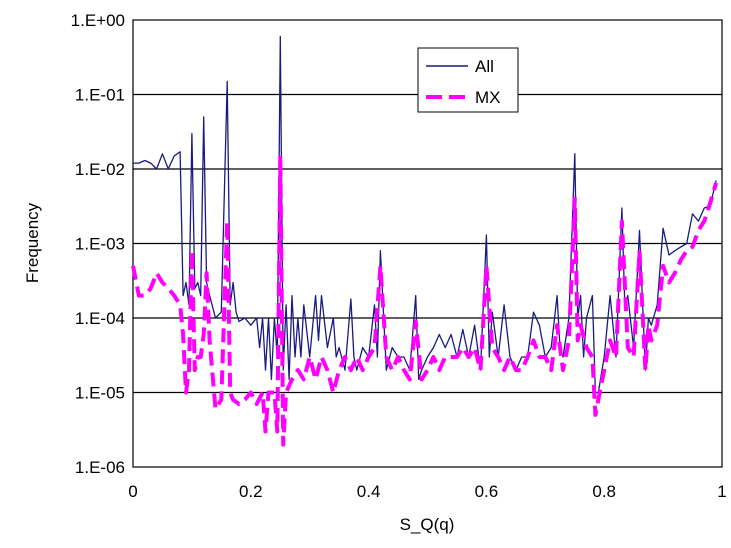  I want to click on y-tick-label: 1.E+00, so click(98, 20).